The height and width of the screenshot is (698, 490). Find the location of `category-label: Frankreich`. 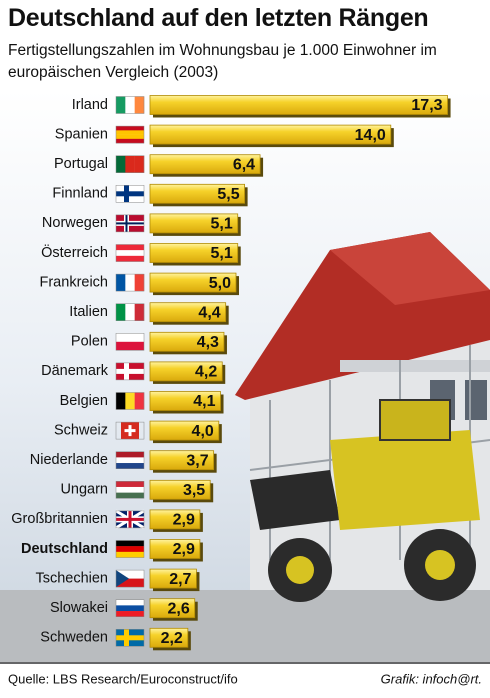

category-label: Frankreich is located at coordinates (74, 282).